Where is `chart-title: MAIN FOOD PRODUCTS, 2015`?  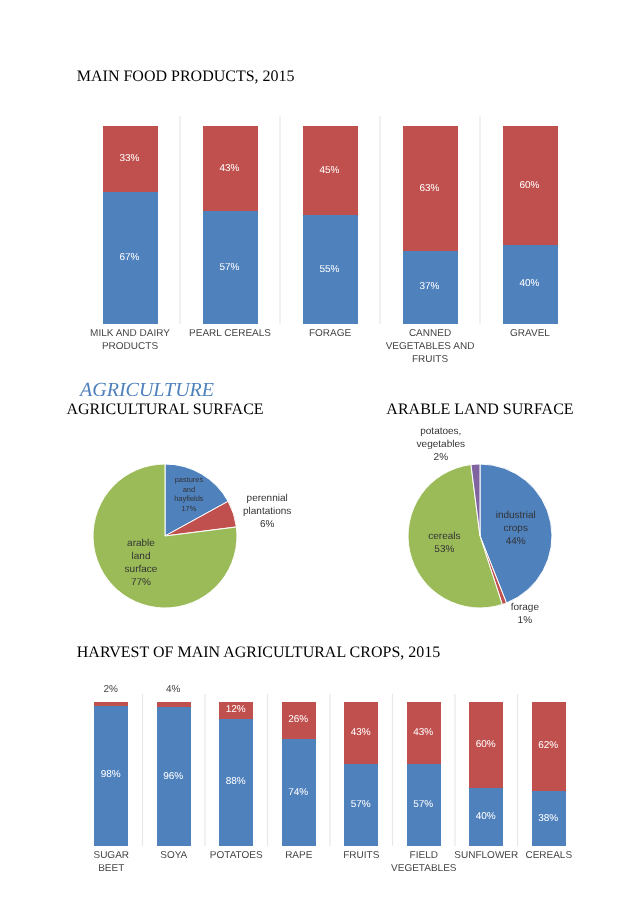 chart-title: MAIN FOOD PRODUCTS, 2015 is located at coordinates (185, 75).